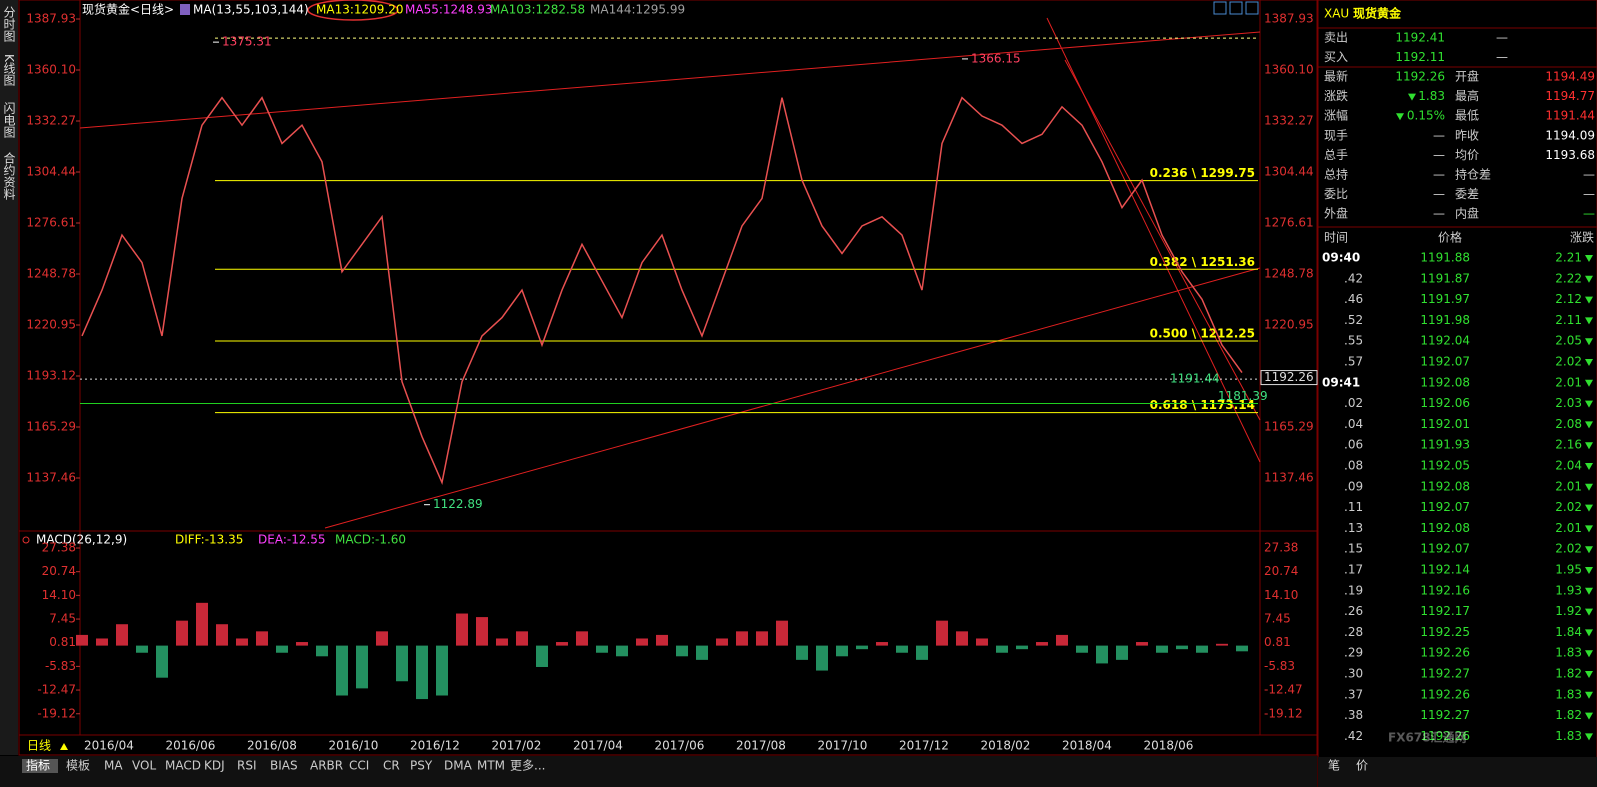  I want to click on quote-label: 总手, so click(1336, 155).